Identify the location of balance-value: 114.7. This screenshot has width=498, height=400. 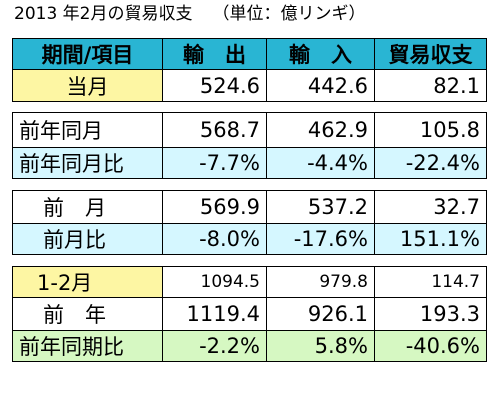
(430, 282).